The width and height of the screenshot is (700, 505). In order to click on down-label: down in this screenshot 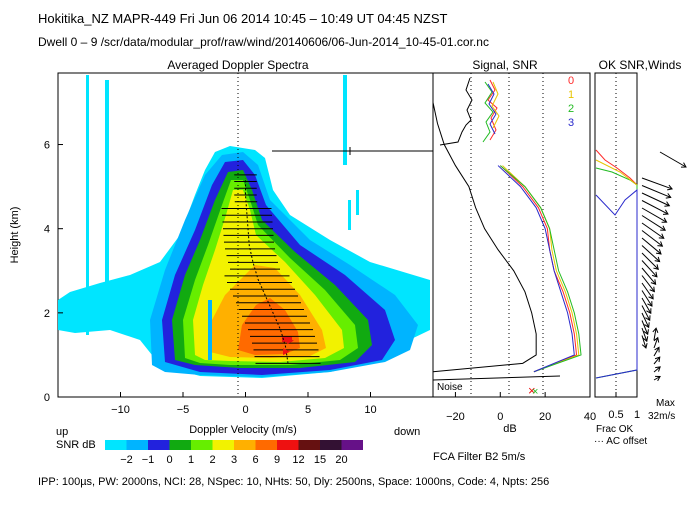, I will do `click(407, 432)`.